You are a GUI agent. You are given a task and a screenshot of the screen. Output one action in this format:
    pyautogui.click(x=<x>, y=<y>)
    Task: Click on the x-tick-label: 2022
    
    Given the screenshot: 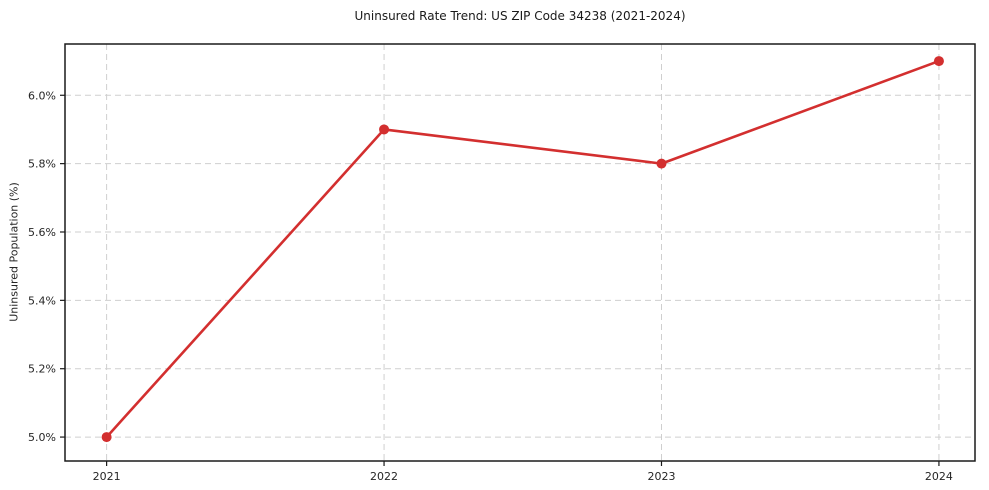 What is the action you would take?
    pyautogui.click(x=384, y=476)
    